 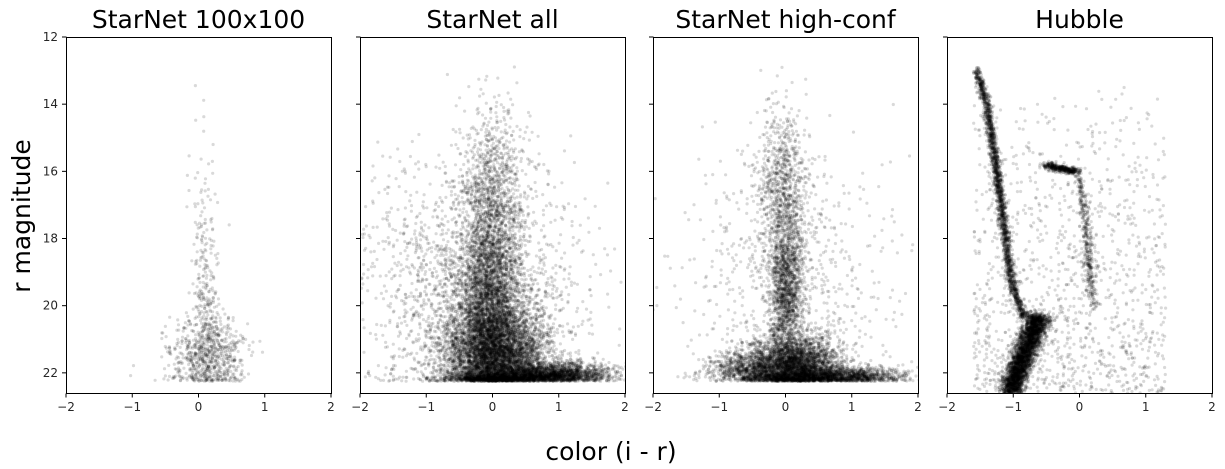 I want to click on y-tick-label: 20, so click(x=50, y=306).